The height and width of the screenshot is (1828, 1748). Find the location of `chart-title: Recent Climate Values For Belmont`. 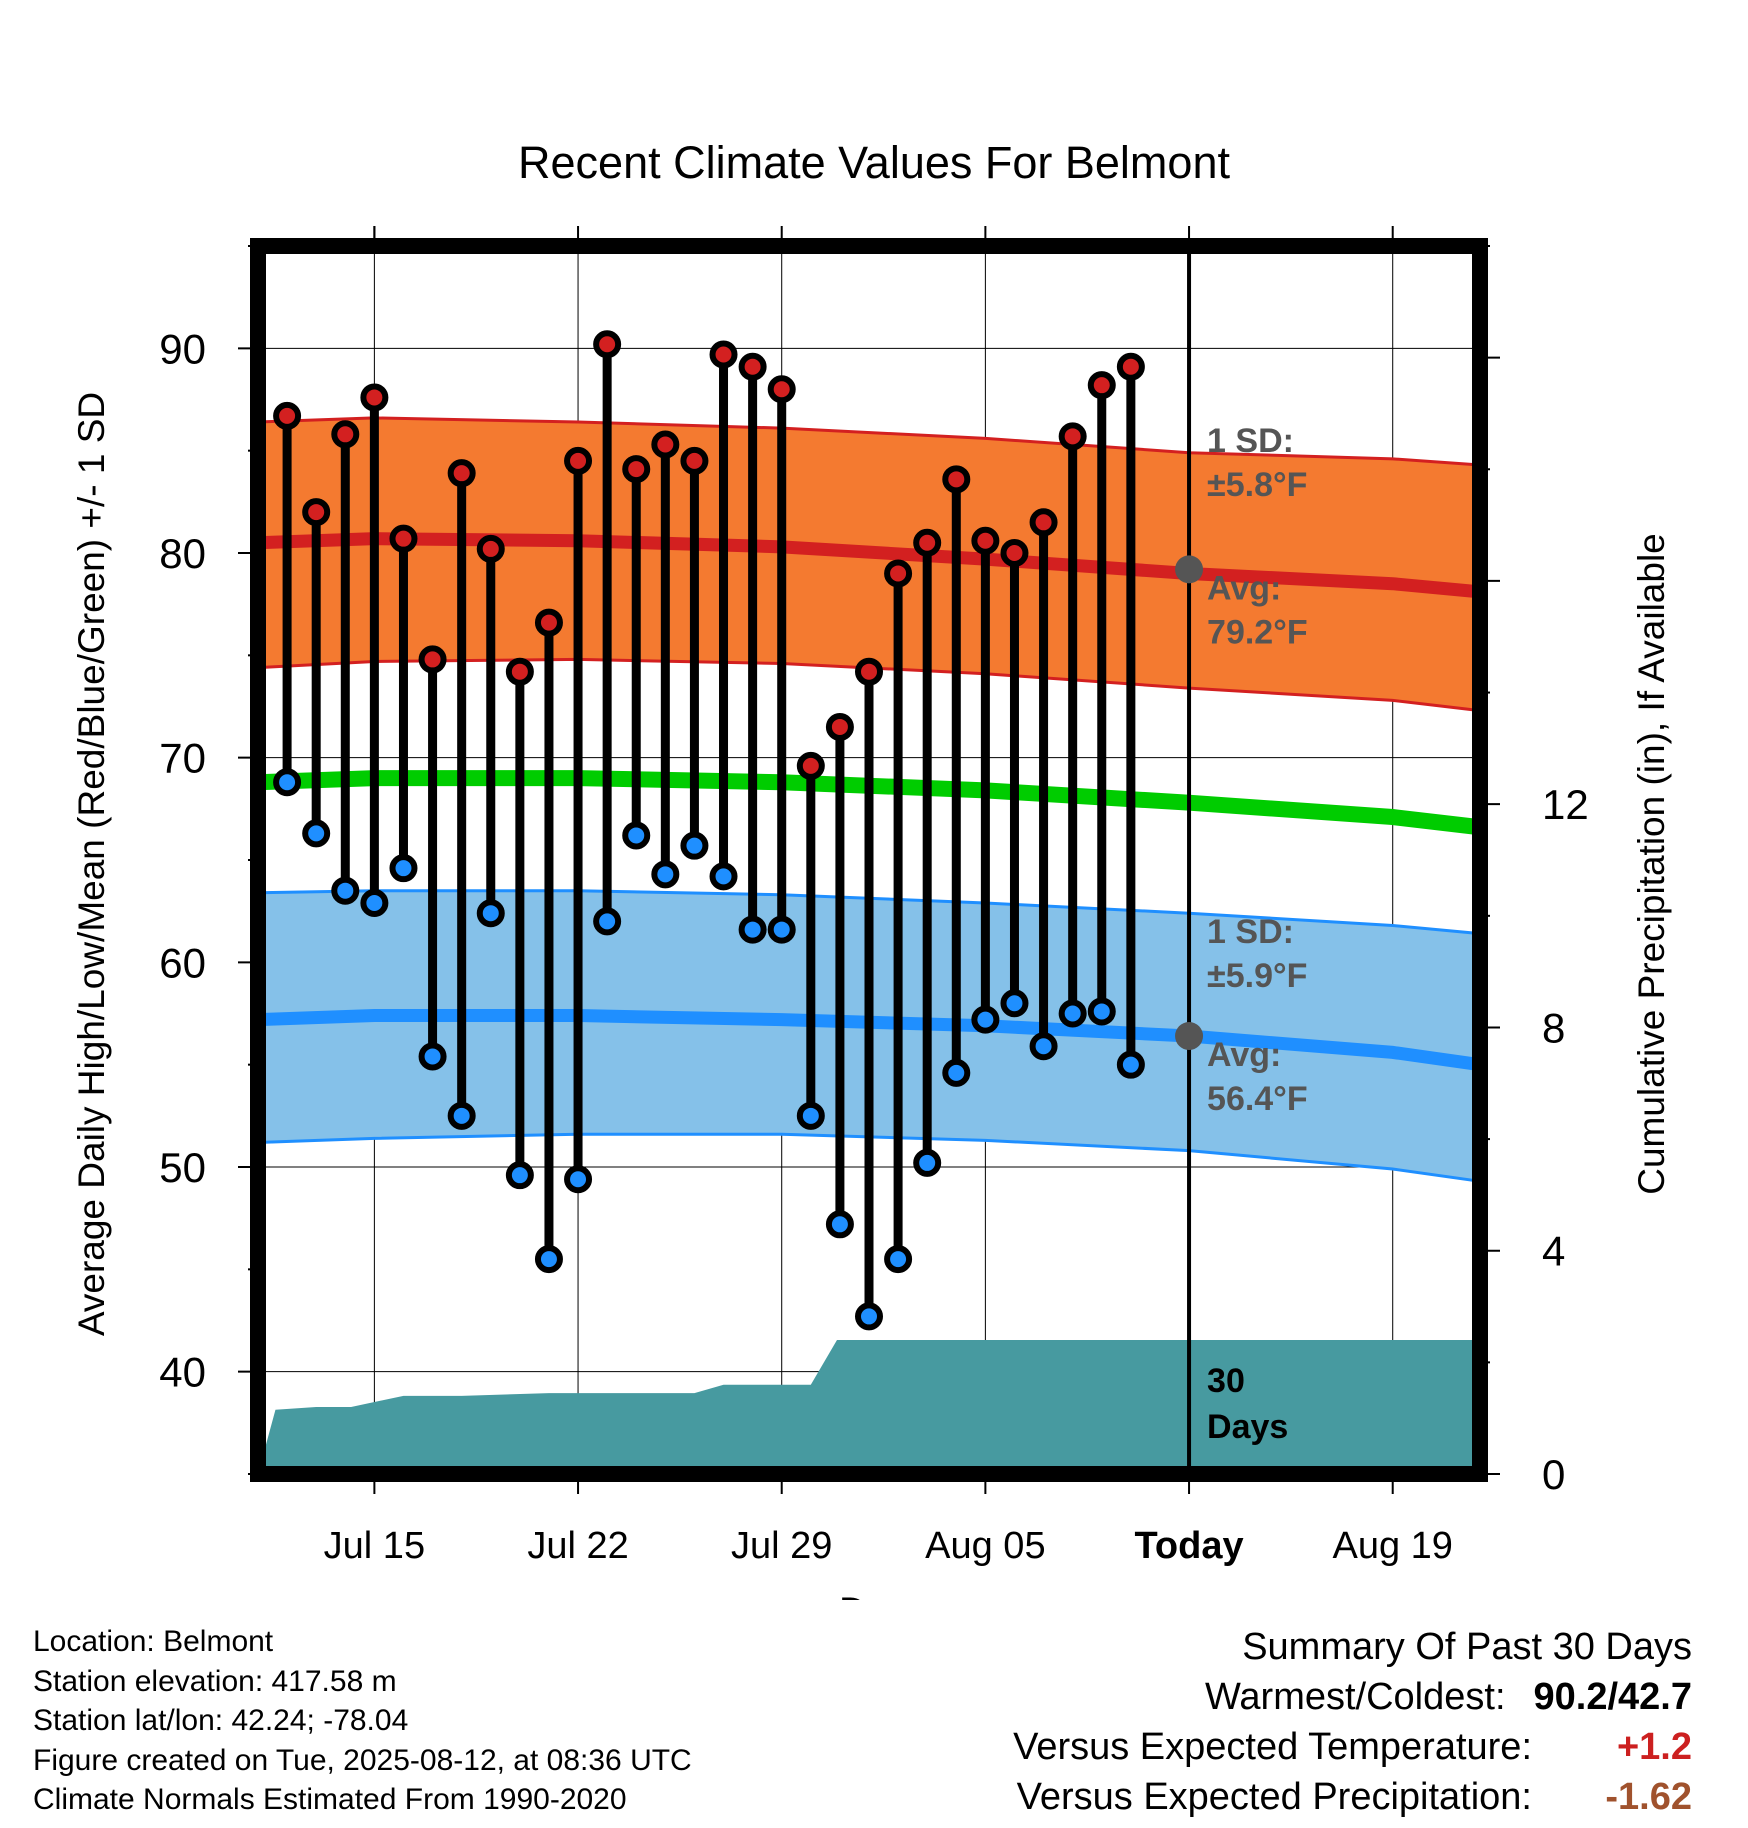

chart-title: Recent Climate Values For Belmont is located at coordinates (874, 162).